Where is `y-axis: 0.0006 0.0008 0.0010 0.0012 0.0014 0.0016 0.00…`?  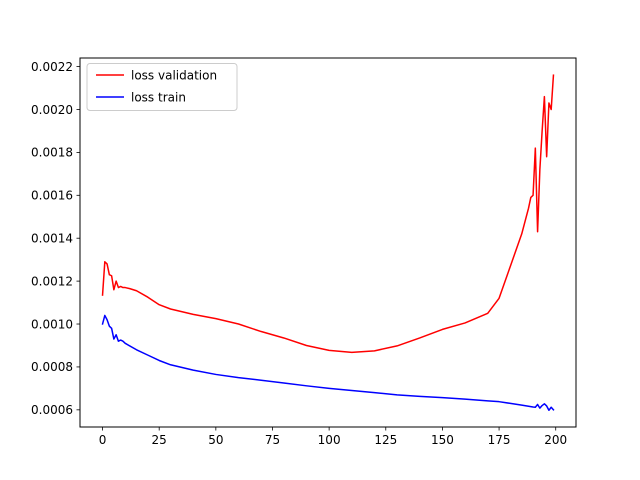
y-axis: 0.0006 0.0008 0.0010 0.0012 0.0014 0.0016 0.00… is located at coordinates (55, 238).